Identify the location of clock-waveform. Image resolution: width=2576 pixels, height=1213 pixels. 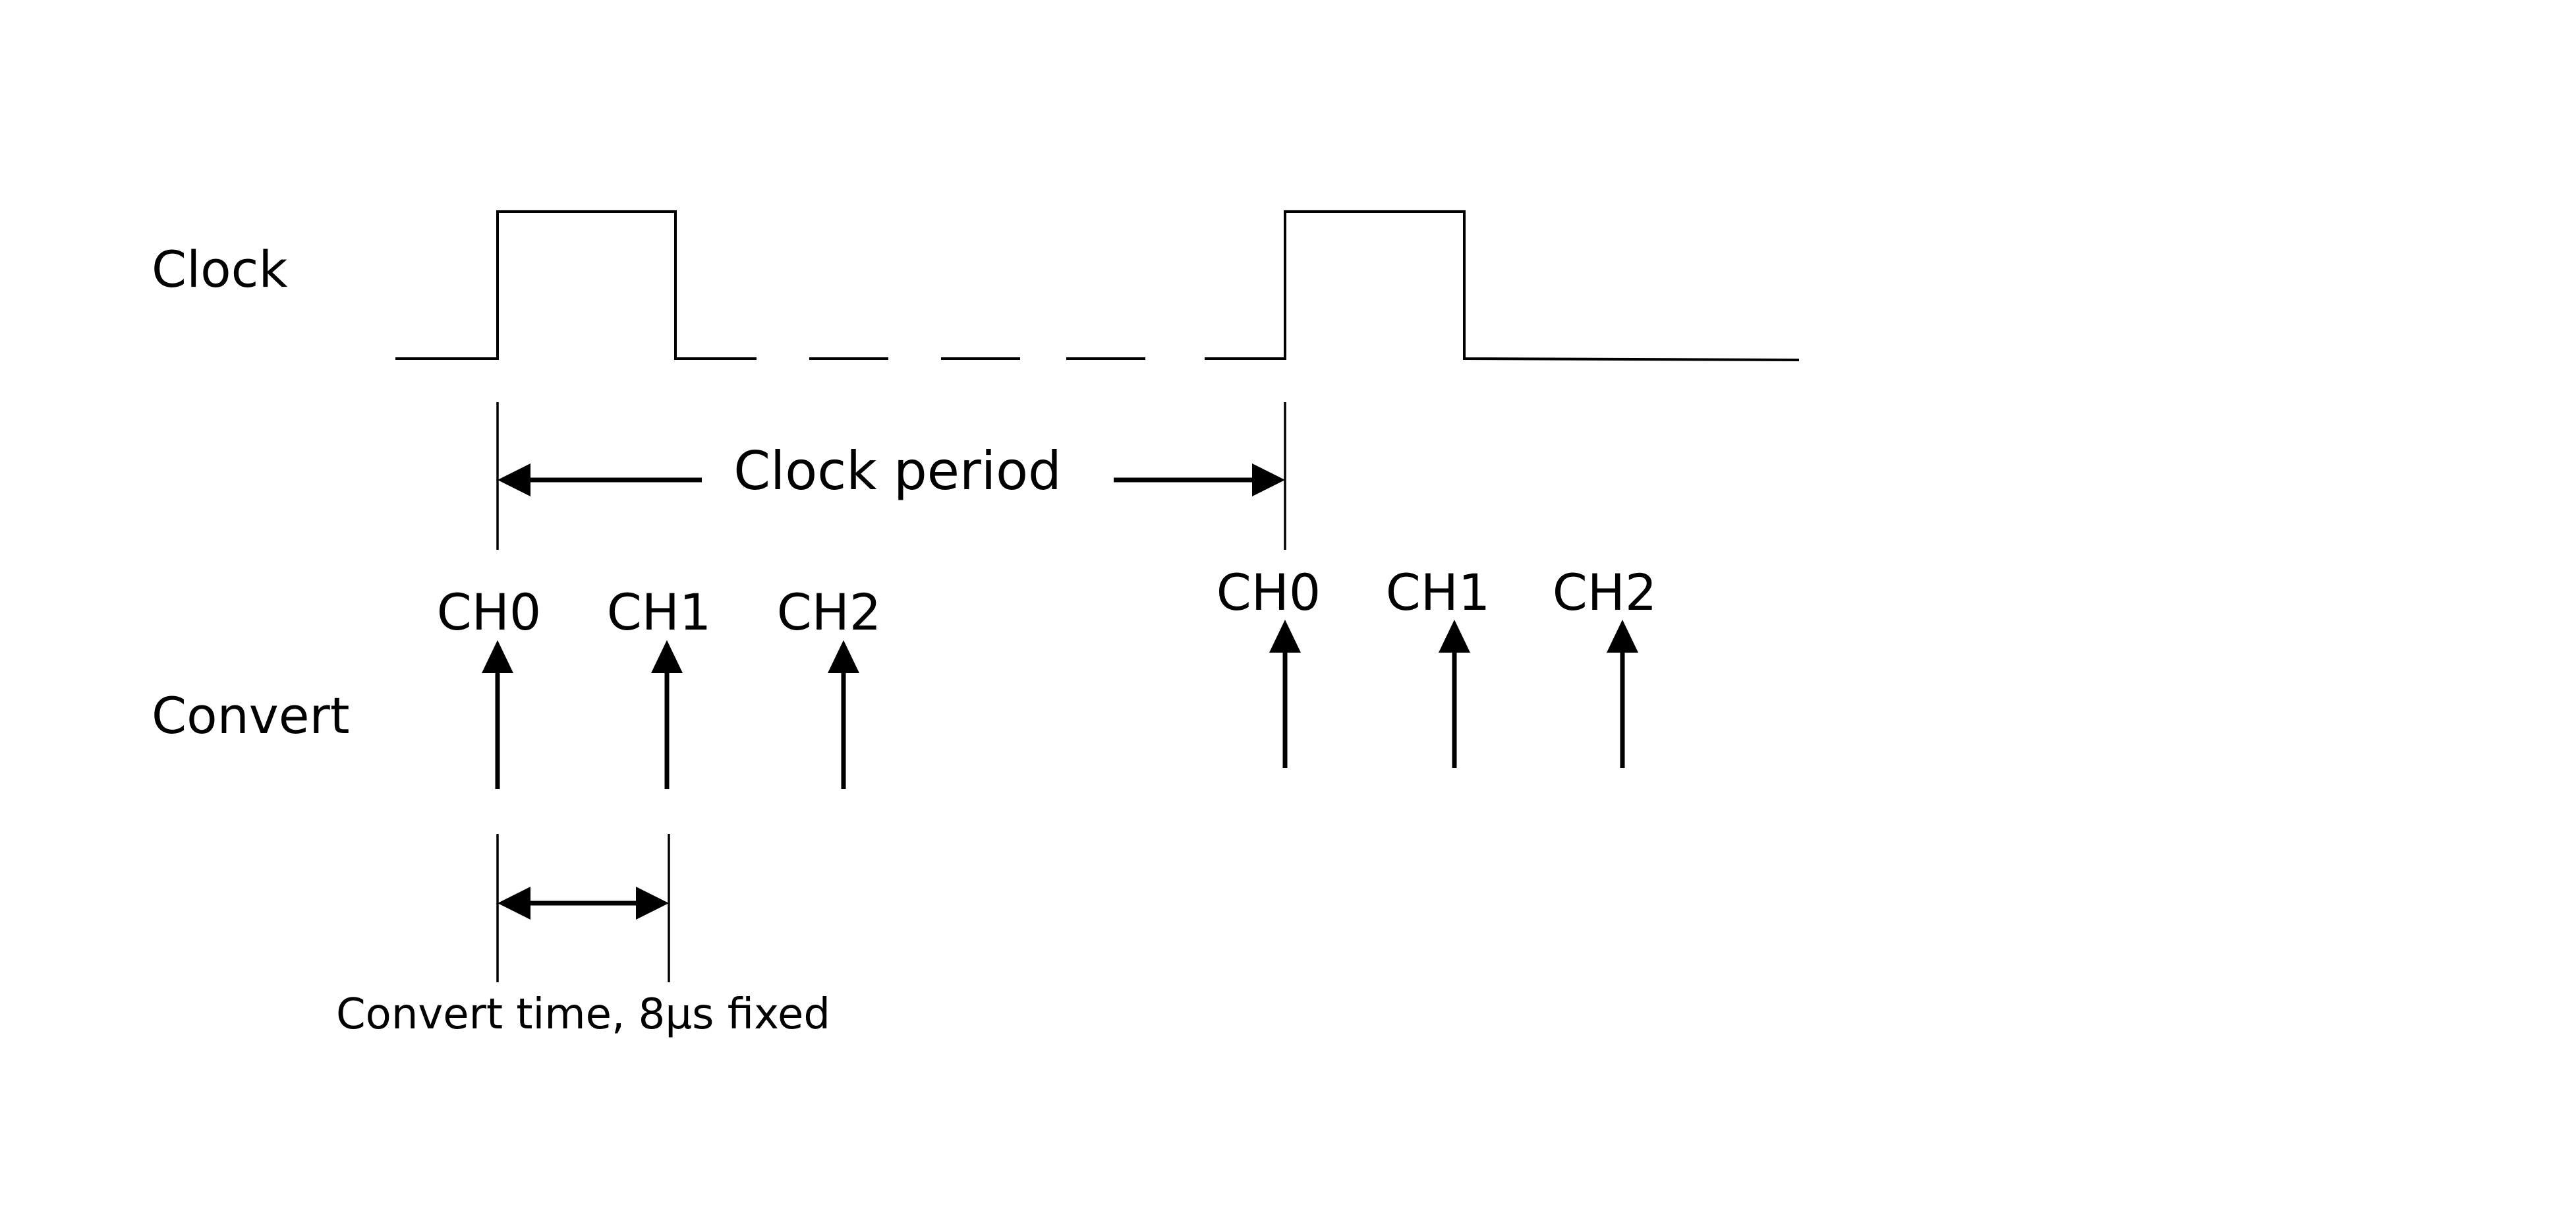
(1097, 286).